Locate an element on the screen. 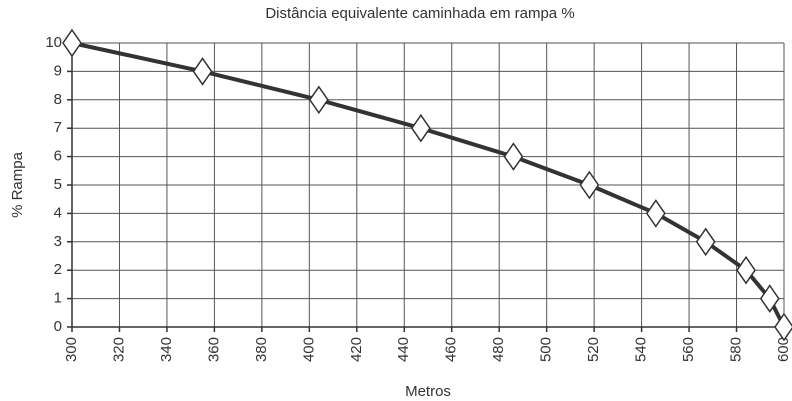 The height and width of the screenshot is (401, 792). x-tick-label: 500 is located at coordinates (546, 349).